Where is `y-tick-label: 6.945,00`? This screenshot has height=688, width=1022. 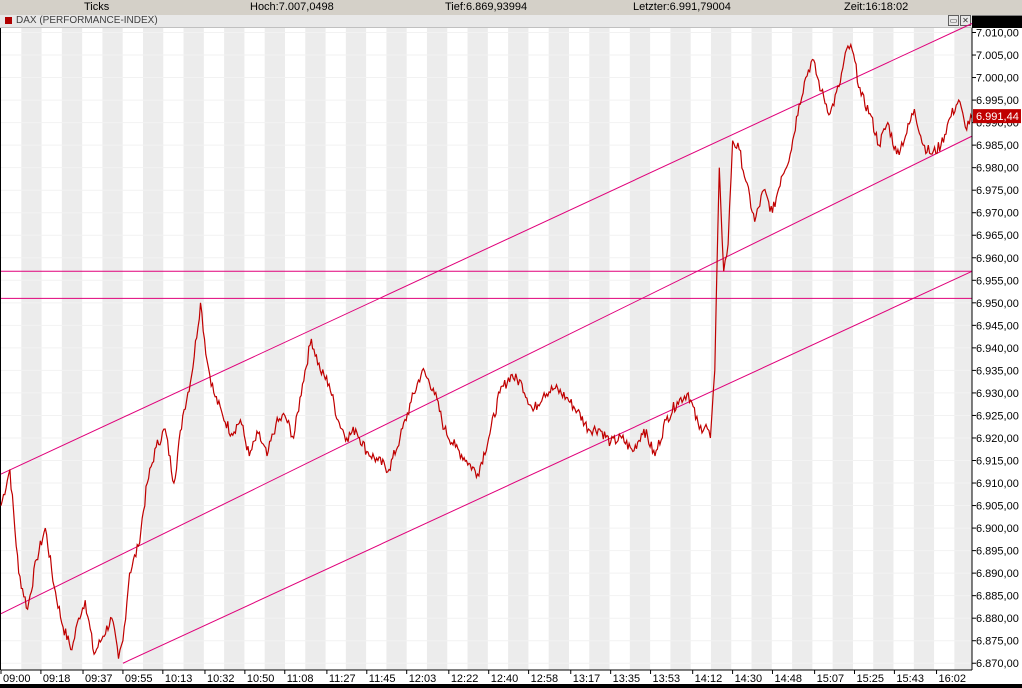
y-tick-label: 6.945,00 is located at coordinates (997, 326).